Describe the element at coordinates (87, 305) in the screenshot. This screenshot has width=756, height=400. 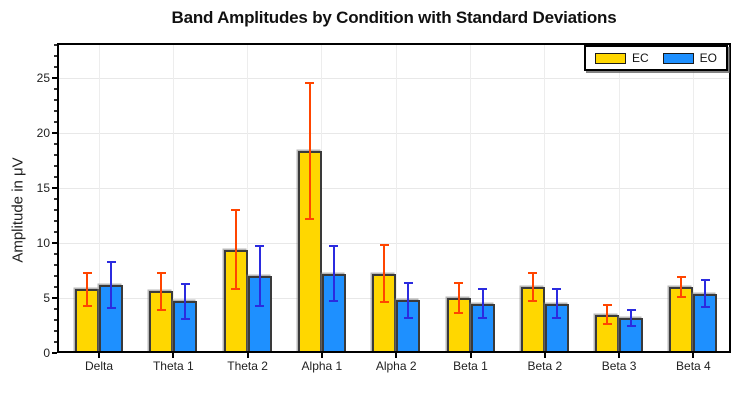
I see `errorbar-cap-bottom-ec-delta` at that location.